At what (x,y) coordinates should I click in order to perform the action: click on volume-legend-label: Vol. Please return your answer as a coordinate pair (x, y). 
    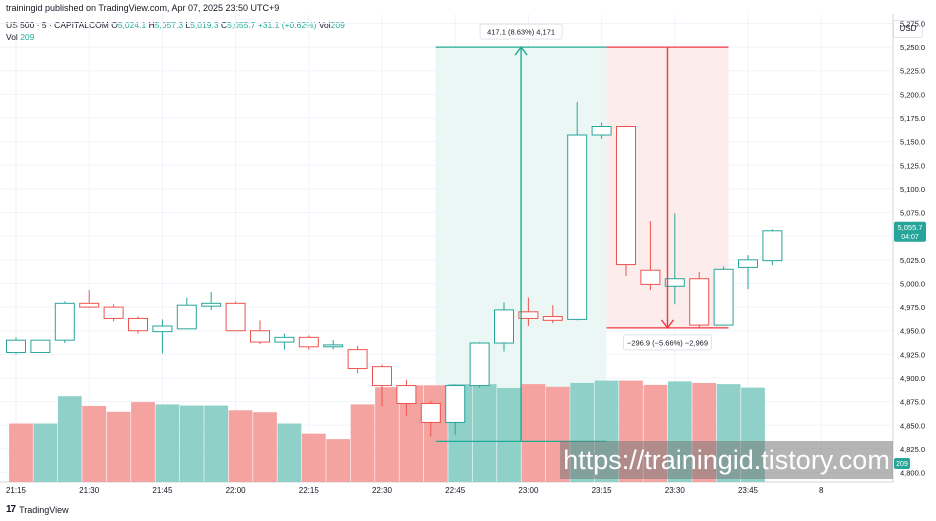
    Looking at the image, I should click on (12, 37).